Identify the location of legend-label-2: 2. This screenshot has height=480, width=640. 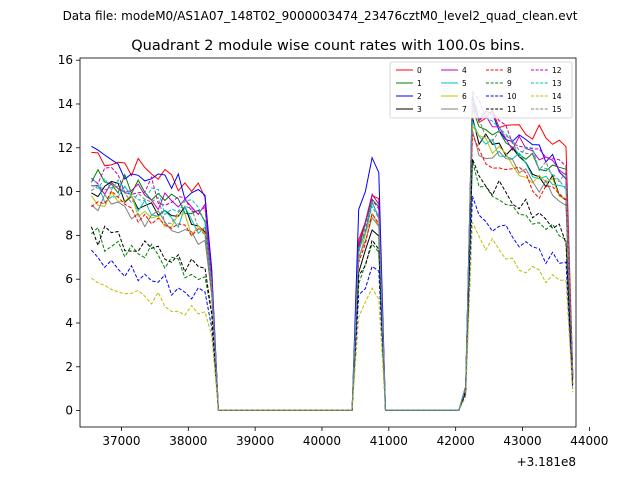
(419, 96).